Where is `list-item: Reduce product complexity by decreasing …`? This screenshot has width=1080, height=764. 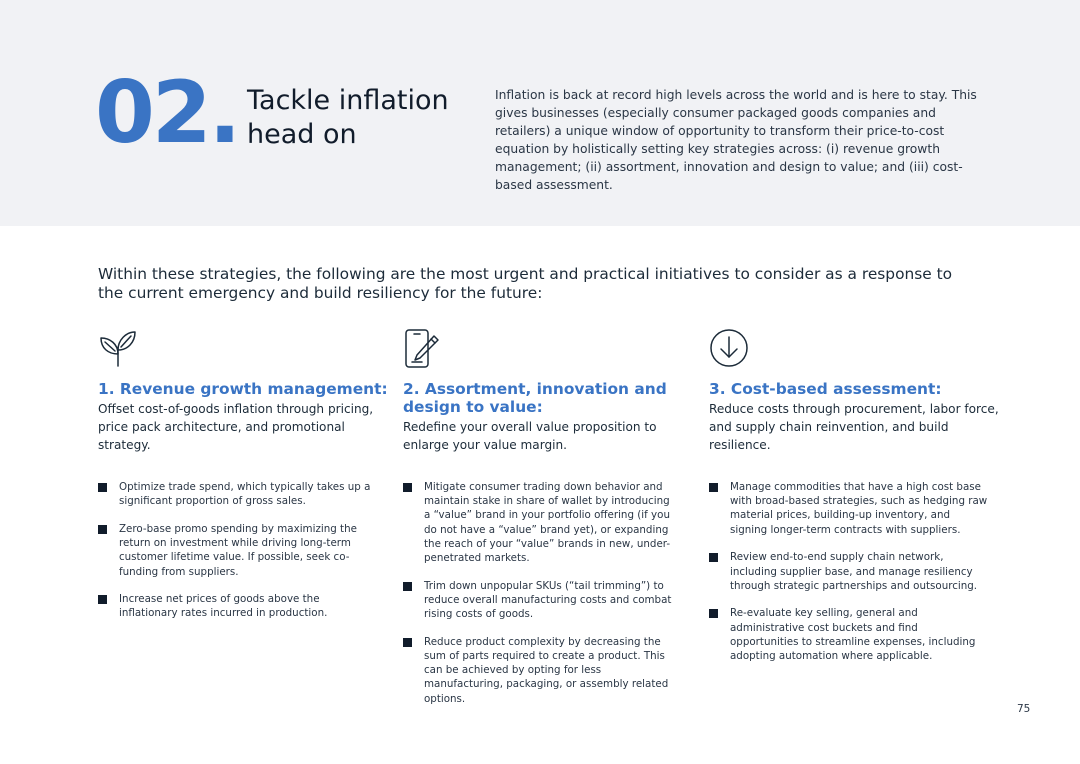
list-item: Reduce product complexity by decreasing … is located at coordinates (539, 670).